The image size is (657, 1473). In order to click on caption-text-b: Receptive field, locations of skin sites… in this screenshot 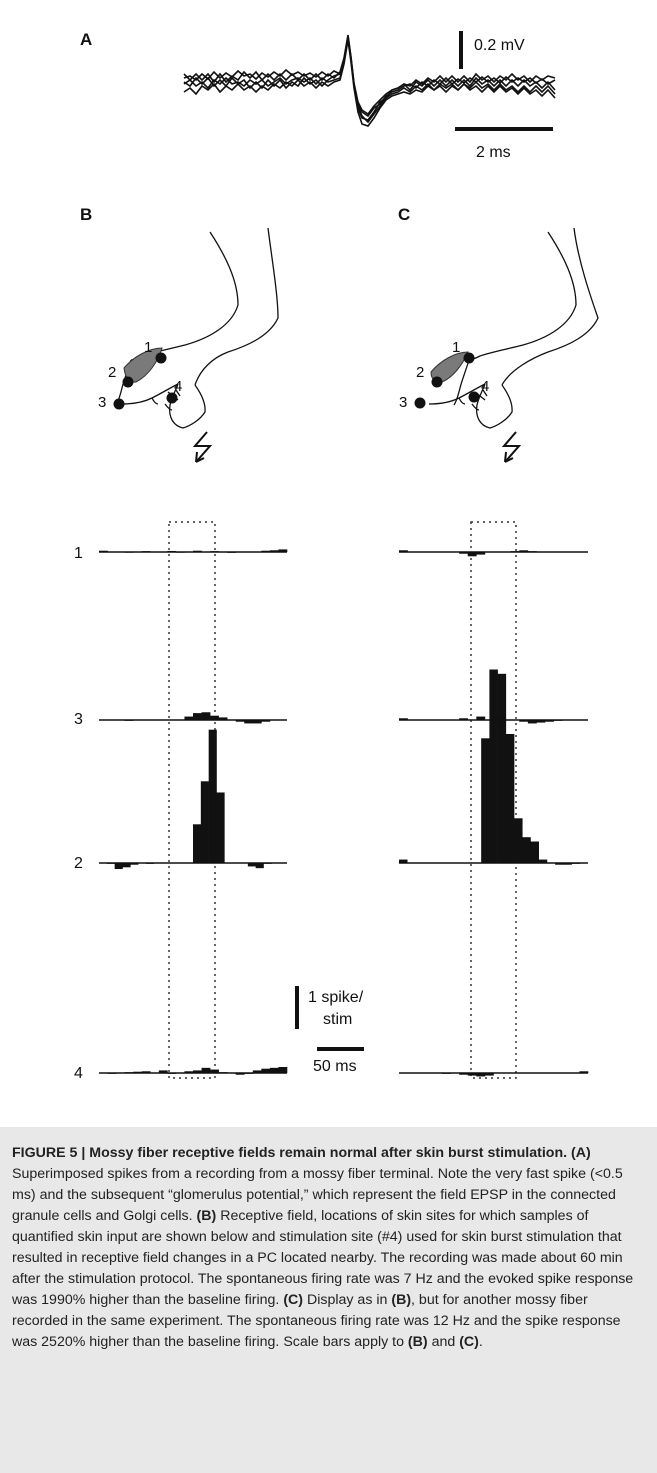, I will do `click(323, 1258)`.